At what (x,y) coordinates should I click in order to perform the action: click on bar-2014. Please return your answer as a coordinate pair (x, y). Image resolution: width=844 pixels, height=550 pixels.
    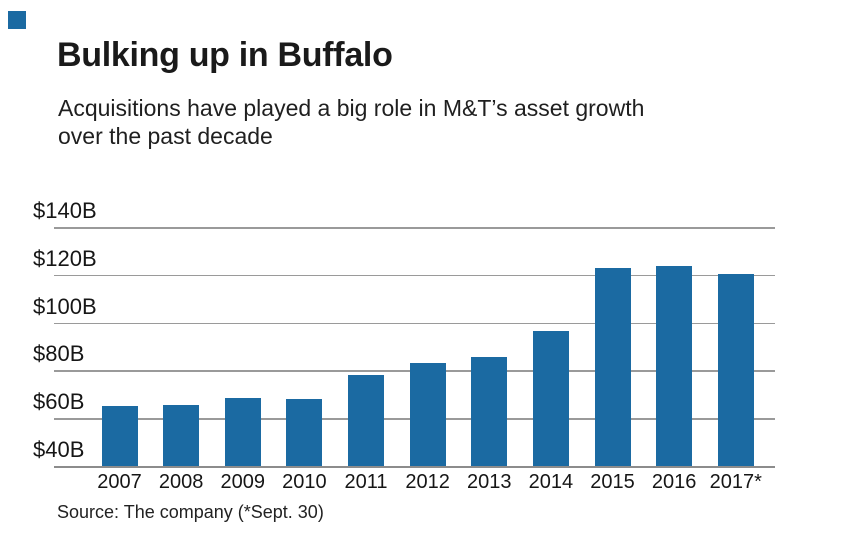
    Looking at the image, I should click on (550, 398).